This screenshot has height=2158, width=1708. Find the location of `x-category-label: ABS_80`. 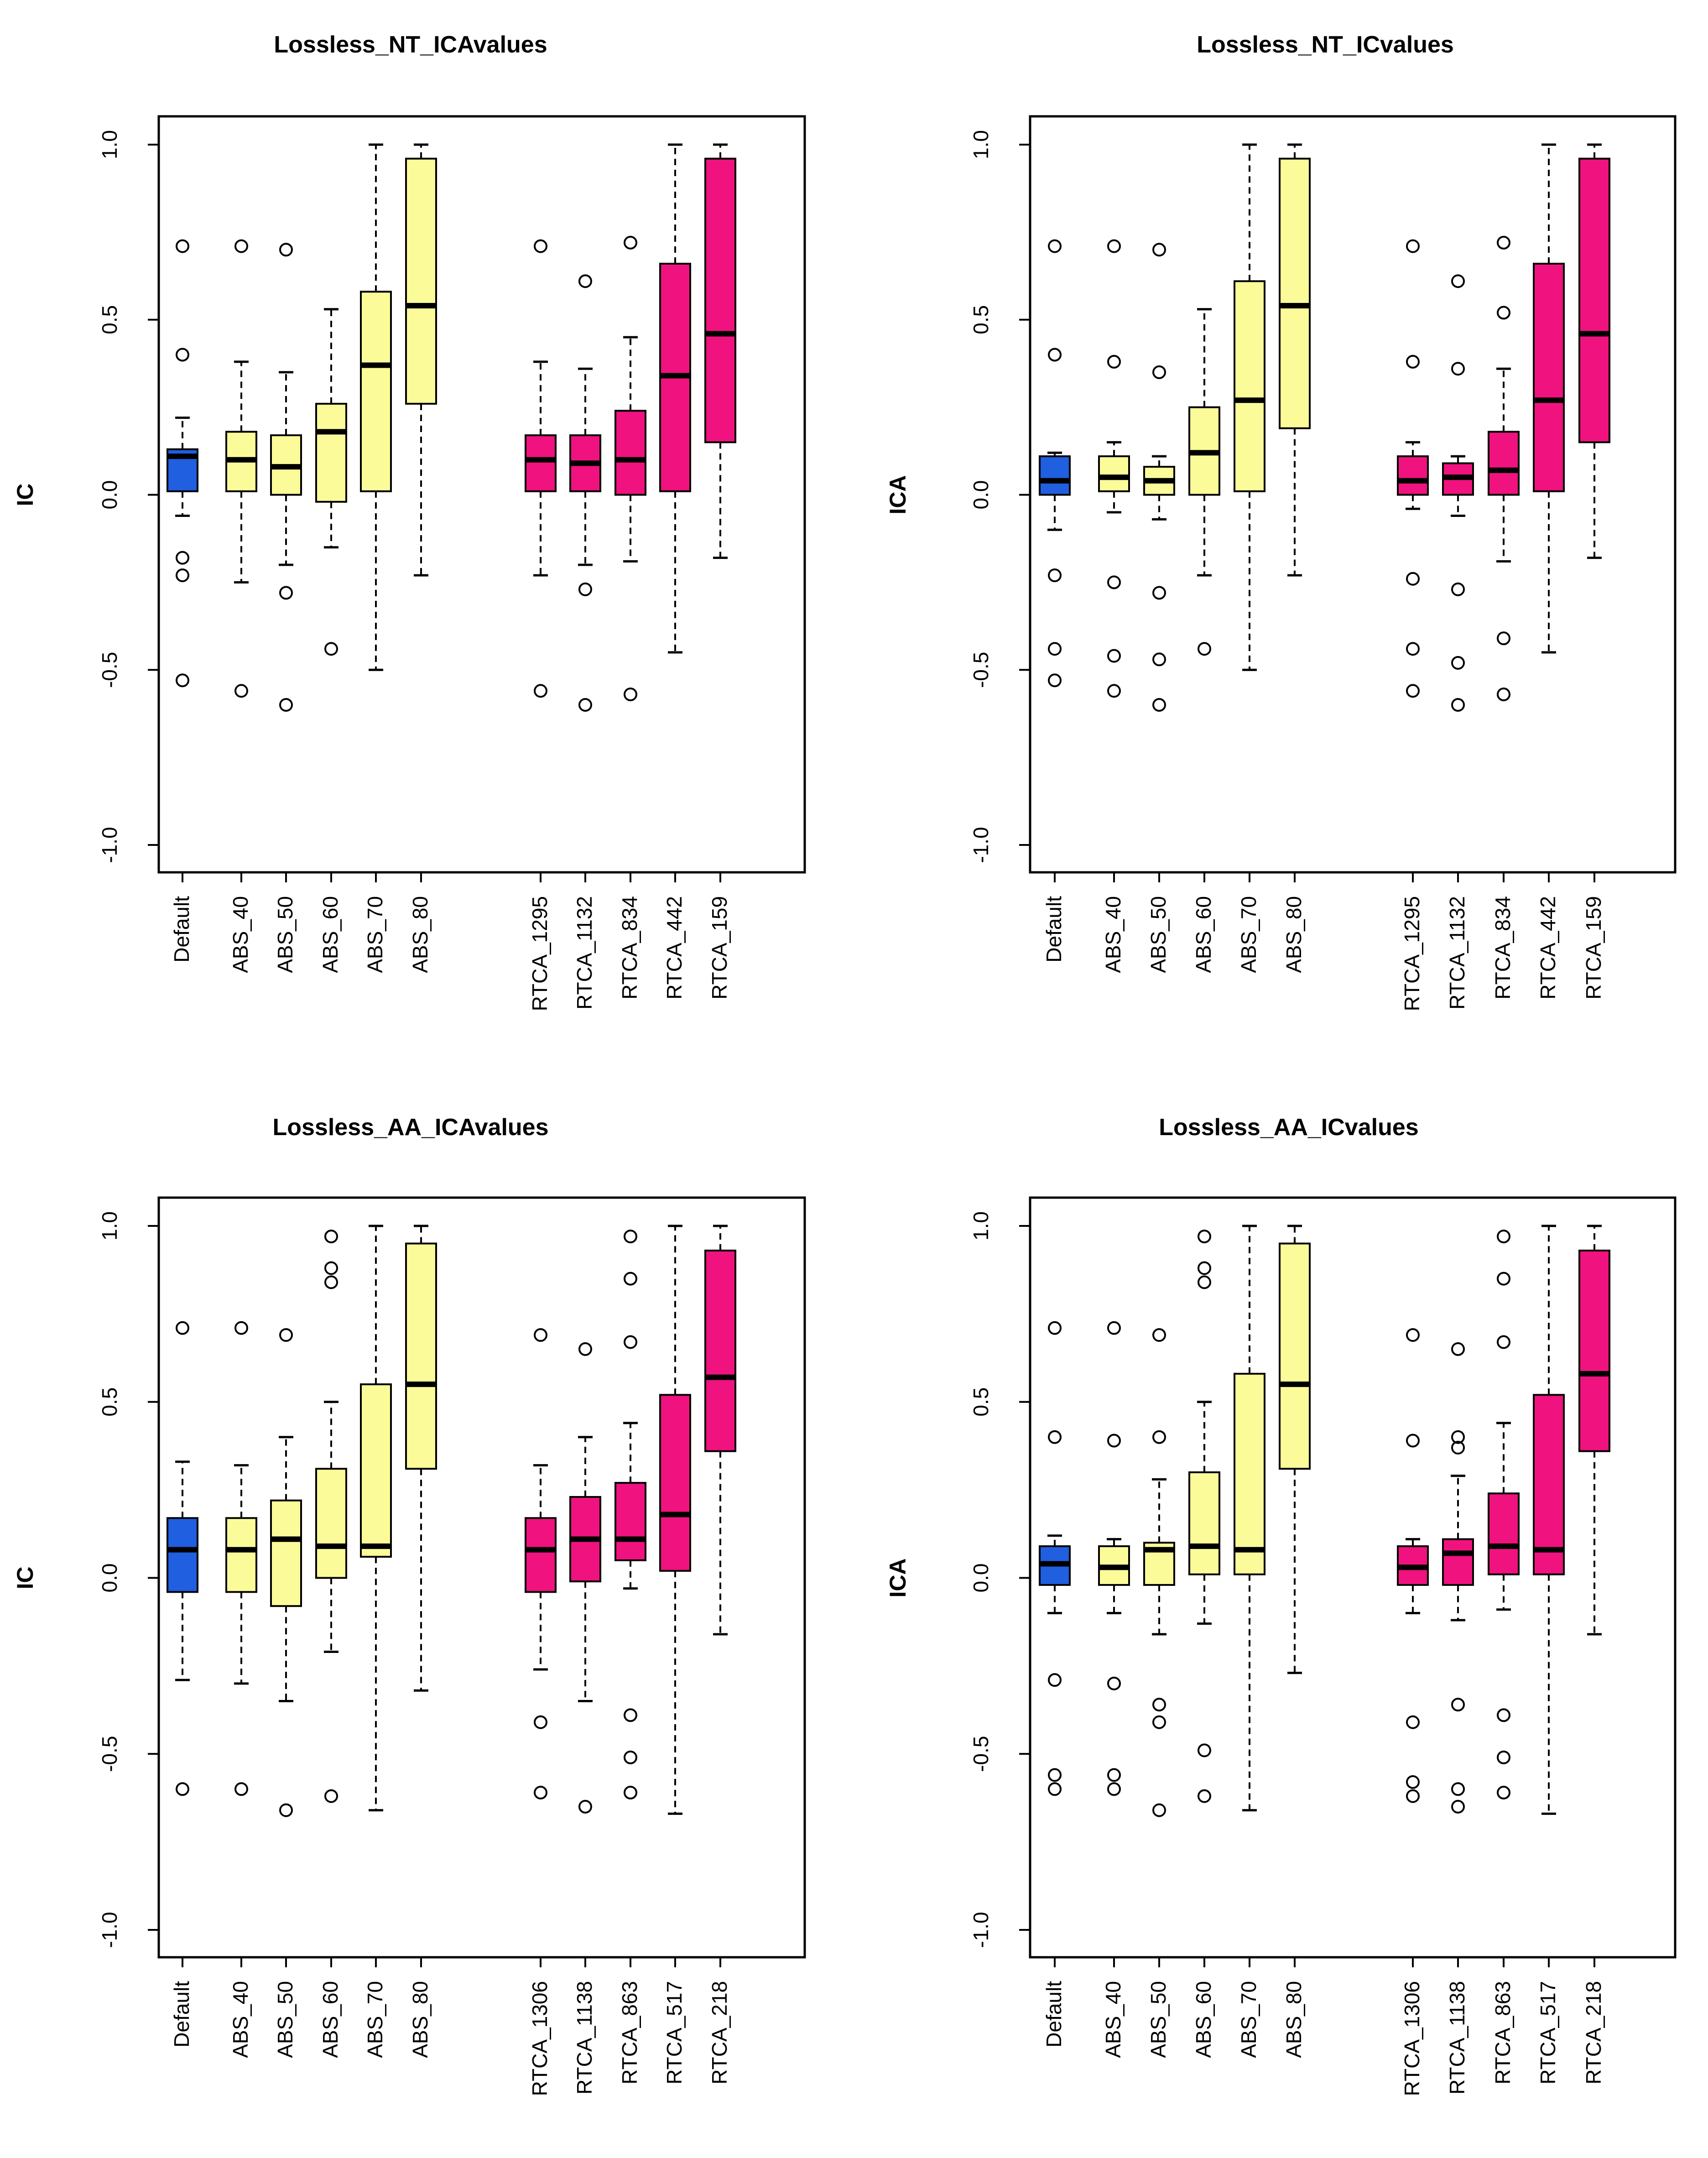

x-category-label: ABS_80 is located at coordinates (420, 2019).